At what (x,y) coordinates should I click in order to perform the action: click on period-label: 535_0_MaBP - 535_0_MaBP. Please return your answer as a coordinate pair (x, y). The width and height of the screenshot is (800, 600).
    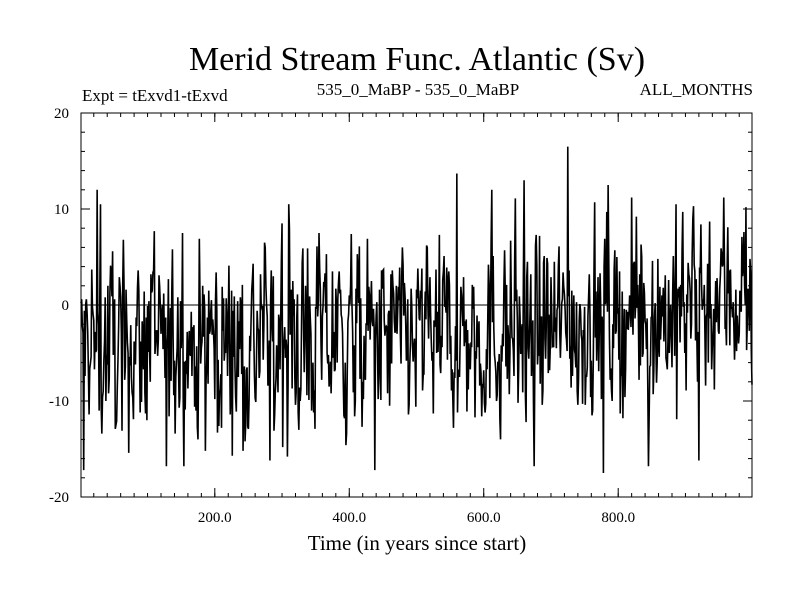
    Looking at the image, I should click on (418, 89).